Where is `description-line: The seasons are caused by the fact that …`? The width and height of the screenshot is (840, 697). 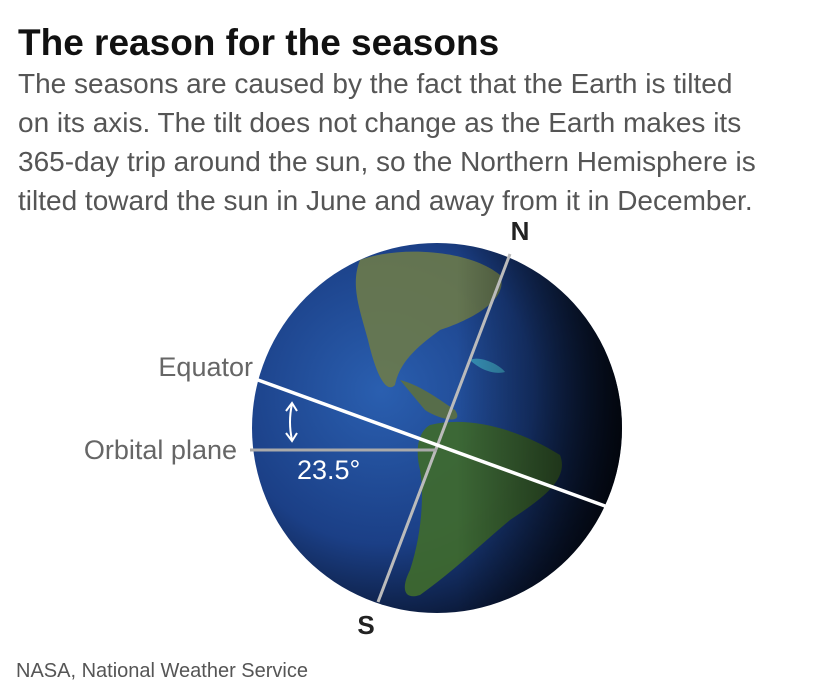 description-line: The seasons are caused by the fact that … is located at coordinates (375, 83).